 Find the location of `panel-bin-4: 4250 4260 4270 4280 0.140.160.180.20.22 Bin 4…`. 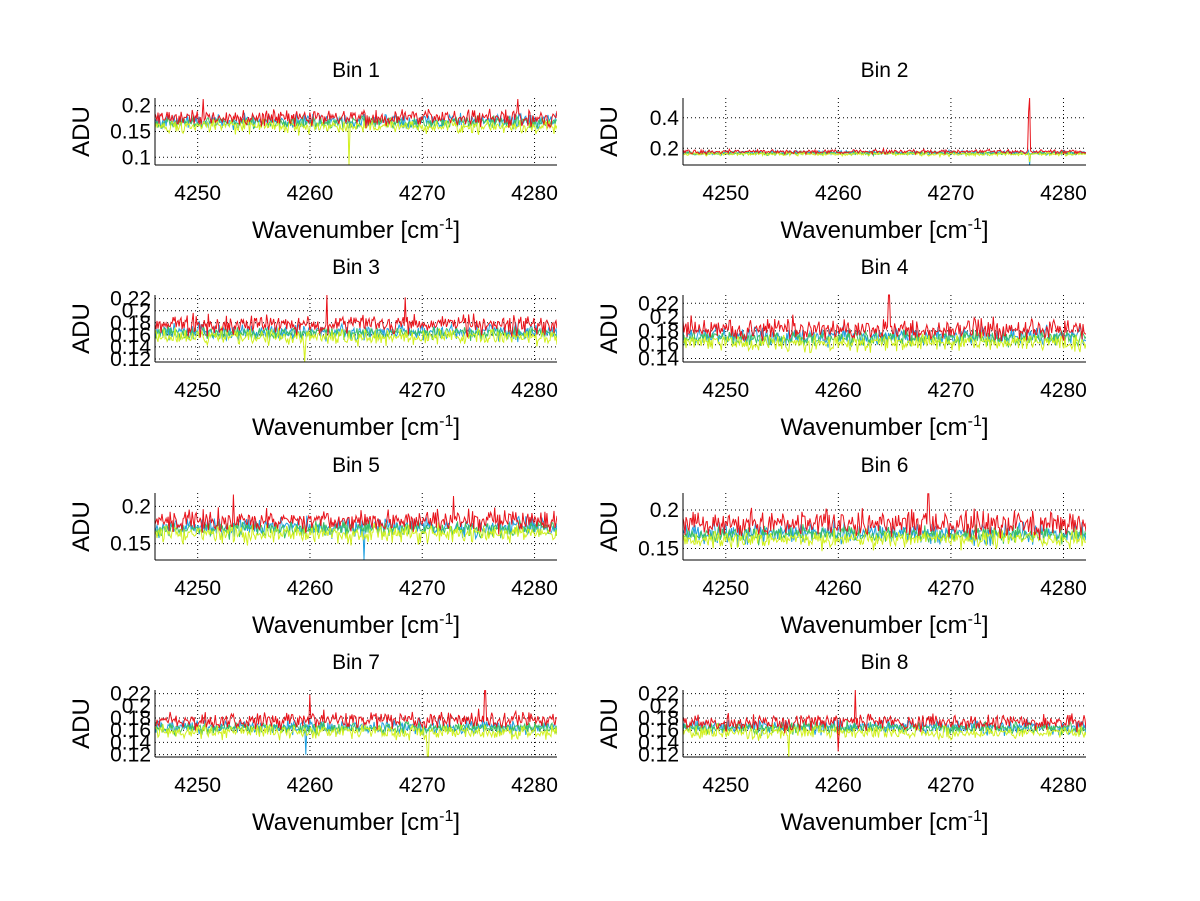

panel-bin-4: 4250 4260 4270 4280 0.140.160.180.20.22 Bin 4… is located at coordinates (841, 348).